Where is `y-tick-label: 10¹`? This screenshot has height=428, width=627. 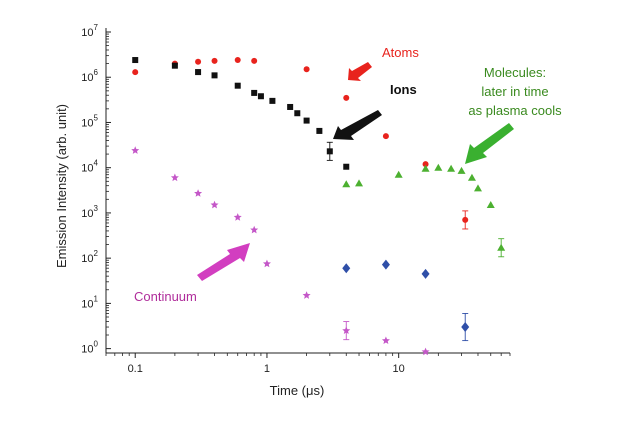
y-tick-label: 10¹ is located at coordinates (89, 302).